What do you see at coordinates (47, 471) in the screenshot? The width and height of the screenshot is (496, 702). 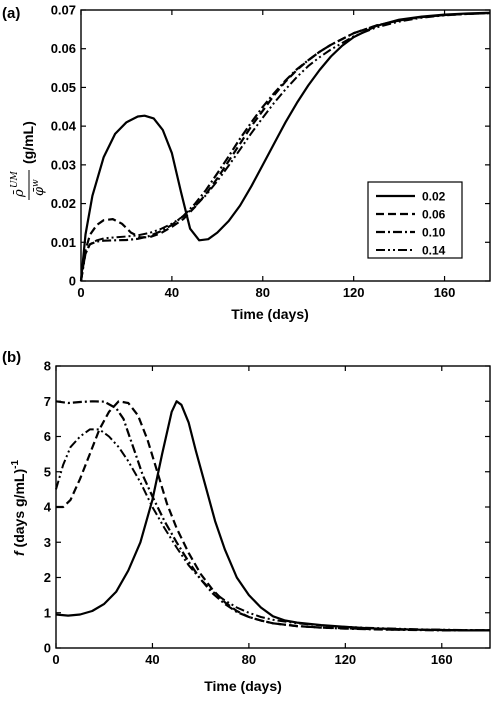 I see `y-tick-label: 5` at bounding box center [47, 471].